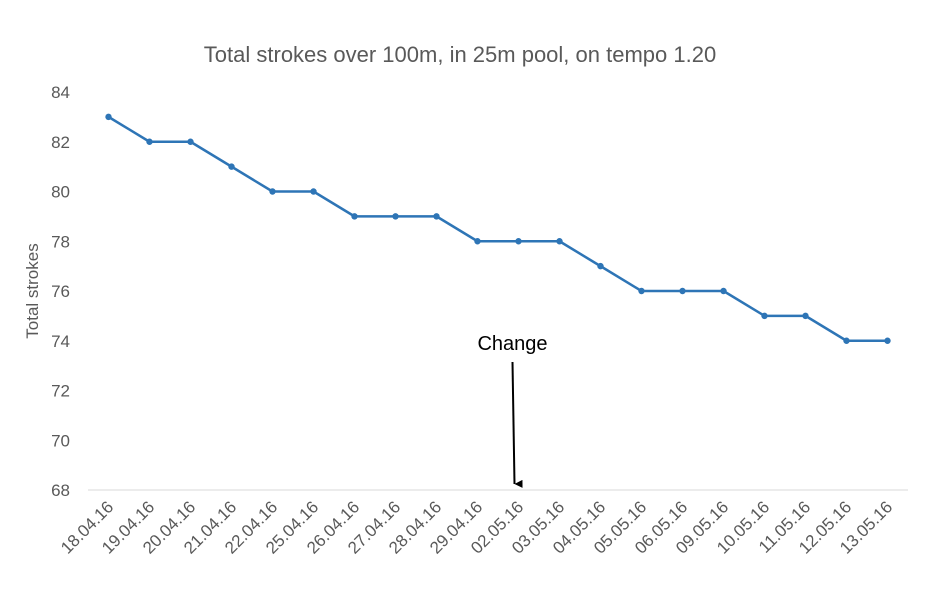 This screenshot has height=601, width=937. What do you see at coordinates (60, 92) in the screenshot?
I see `y-tick-label: 84` at bounding box center [60, 92].